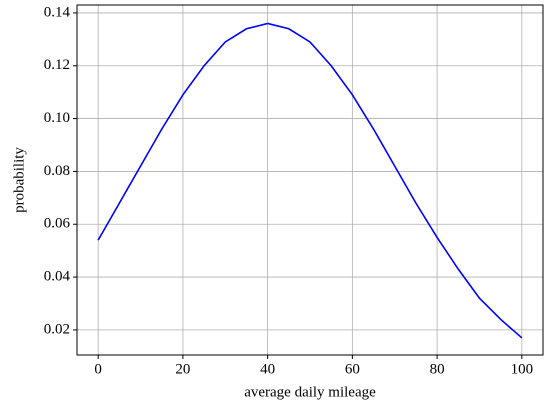 This screenshot has width=550, height=412. I want to click on x-tick-label: 0, so click(98, 369).